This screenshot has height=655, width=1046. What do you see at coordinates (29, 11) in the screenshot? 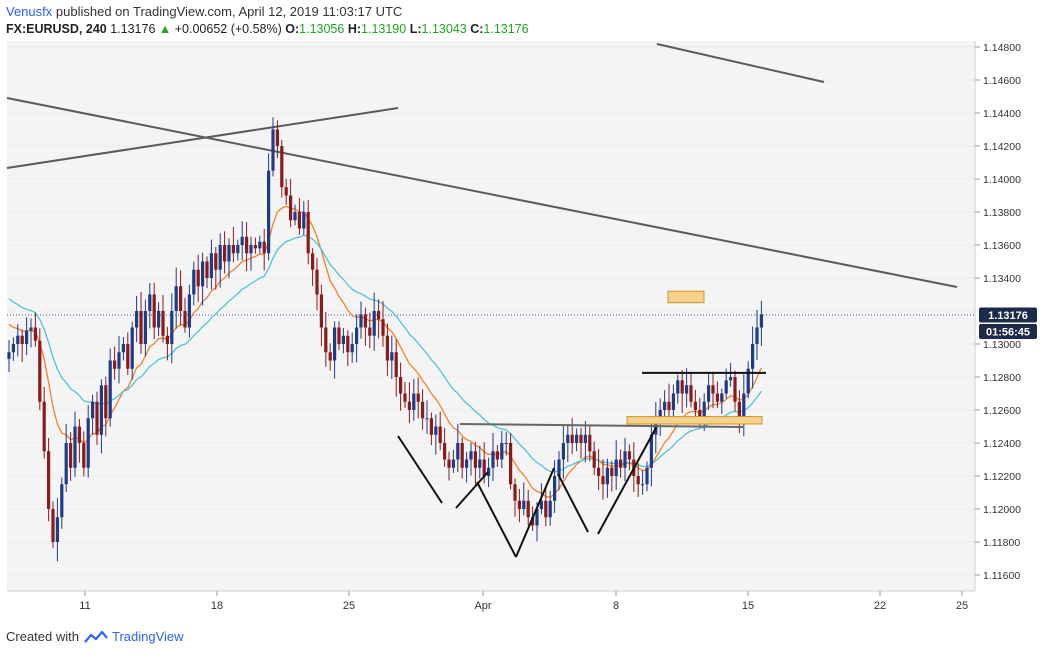
I see `author-name: Venusfx` at bounding box center [29, 11].